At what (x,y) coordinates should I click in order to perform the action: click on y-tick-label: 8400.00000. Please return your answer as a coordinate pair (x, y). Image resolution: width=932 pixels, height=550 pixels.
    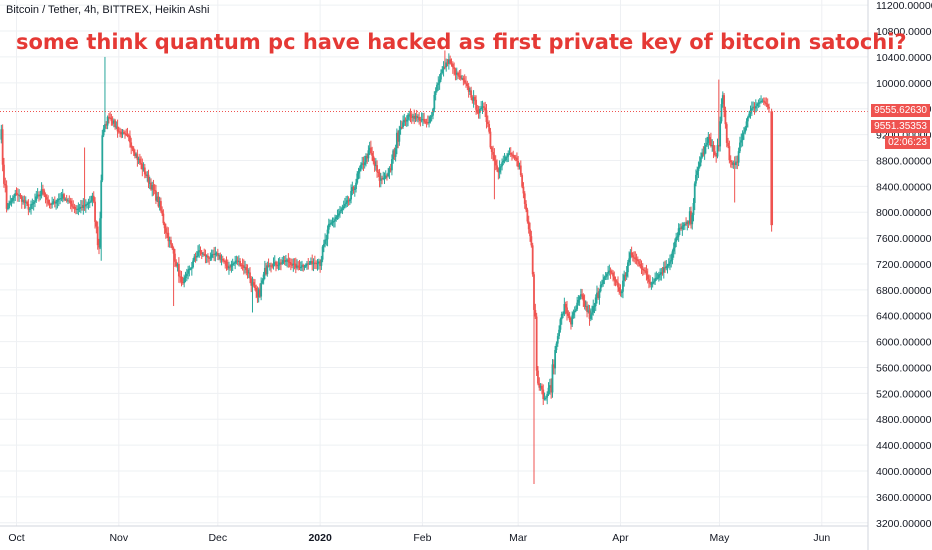
    Looking at the image, I should click on (904, 187).